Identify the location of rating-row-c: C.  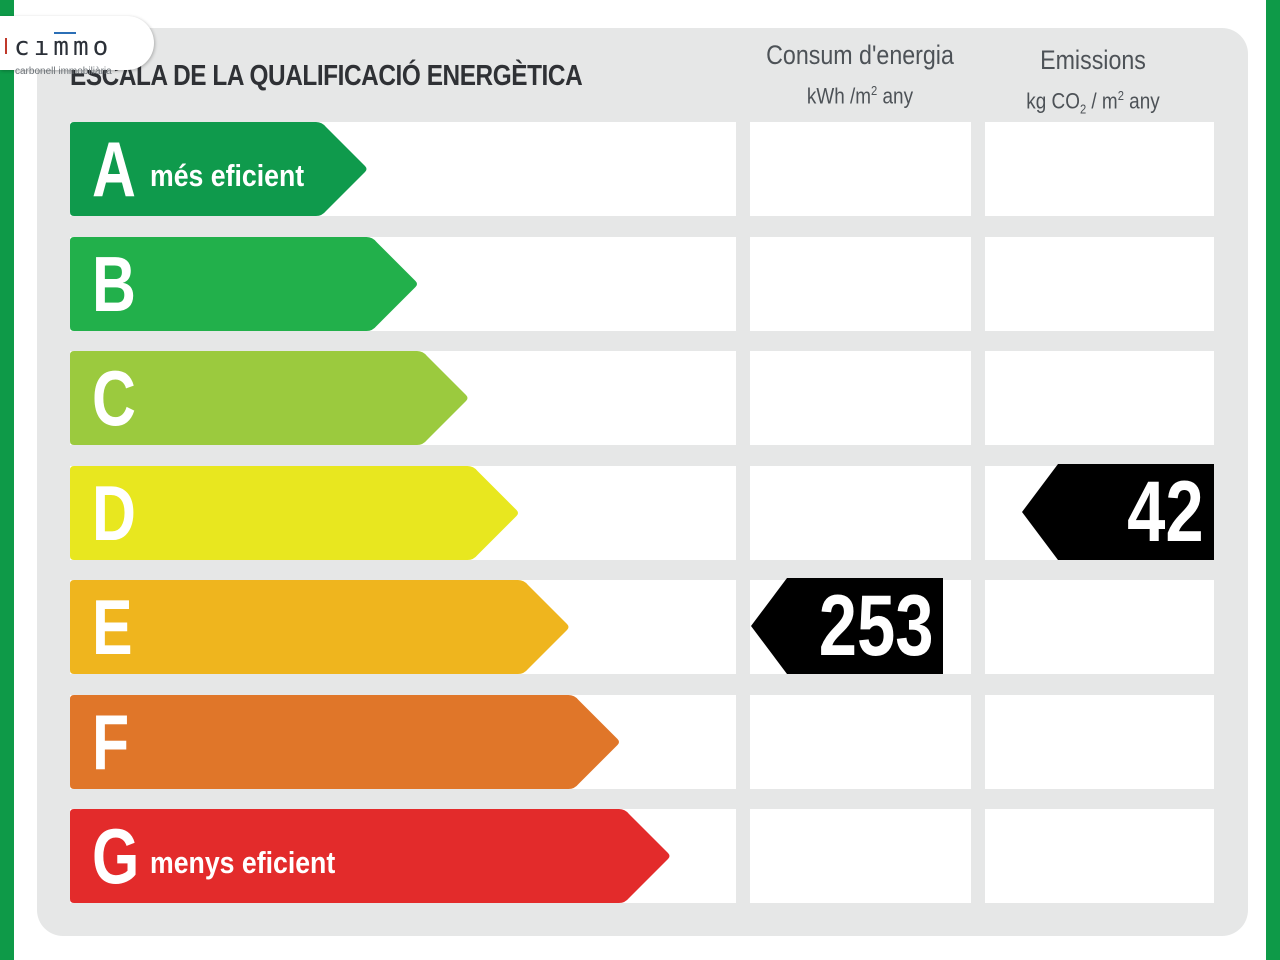
(642, 398).